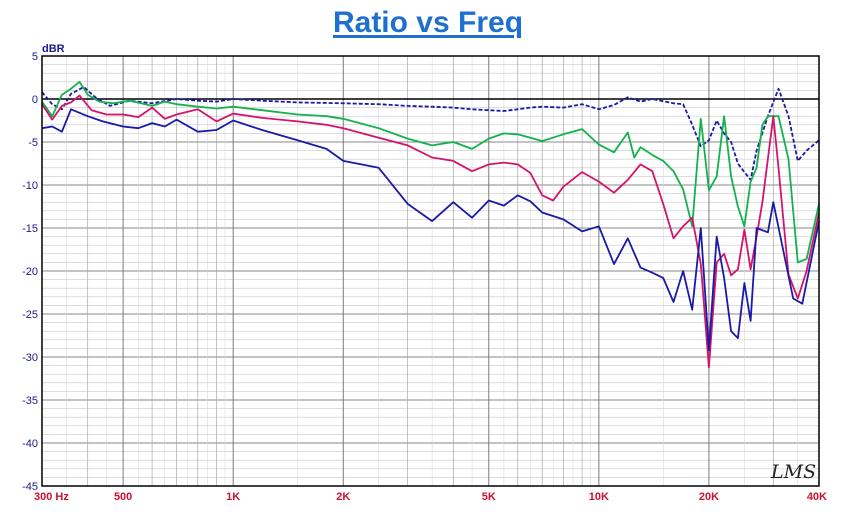 This screenshot has width=856, height=525. Describe the element at coordinates (30, 315) in the screenshot. I see `y-tick-label: -25` at that location.